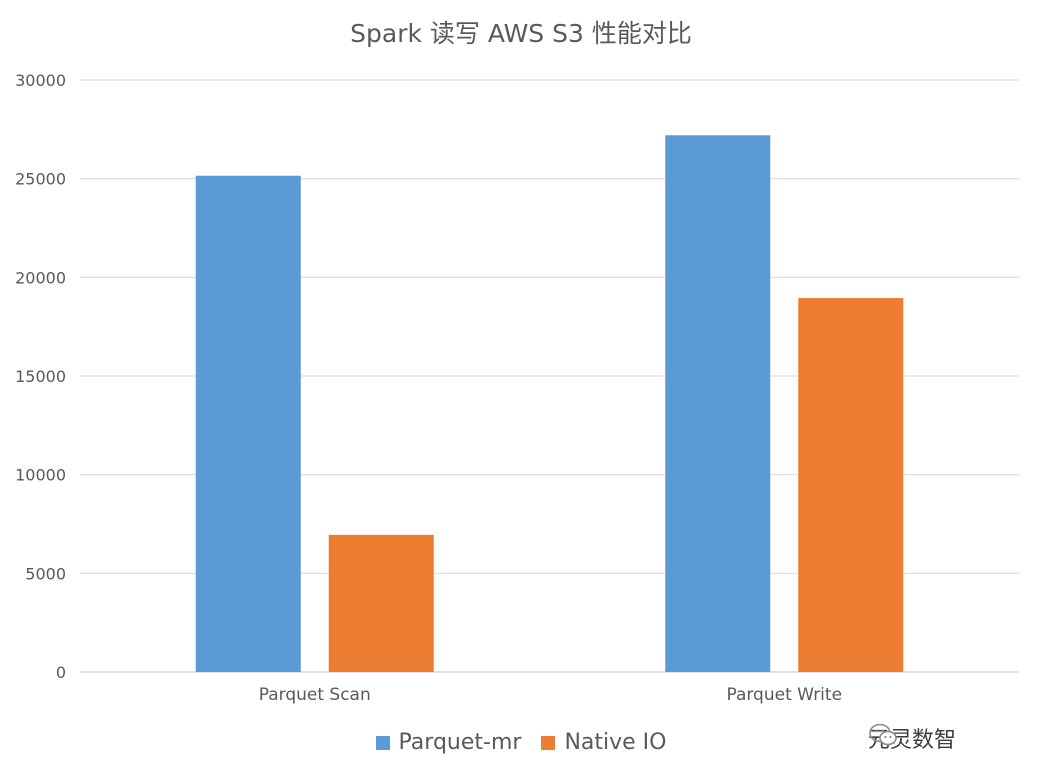  I want to click on y-tick-label: 25000, so click(40, 179).